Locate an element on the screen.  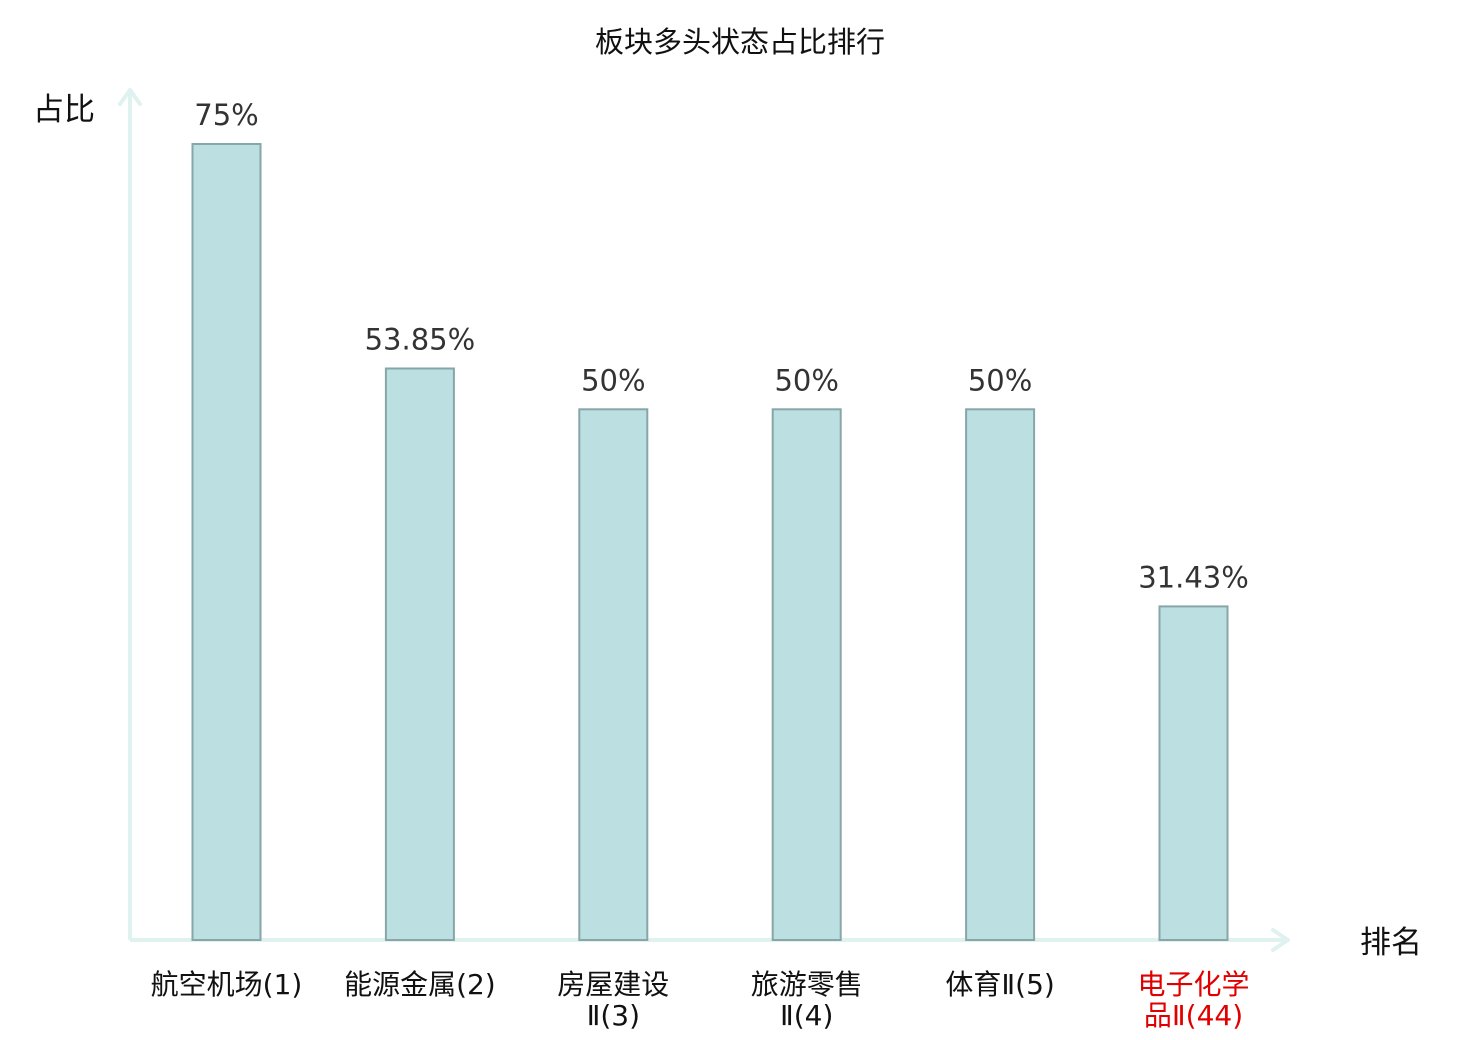
y-axis is located at coordinates (130, 514).